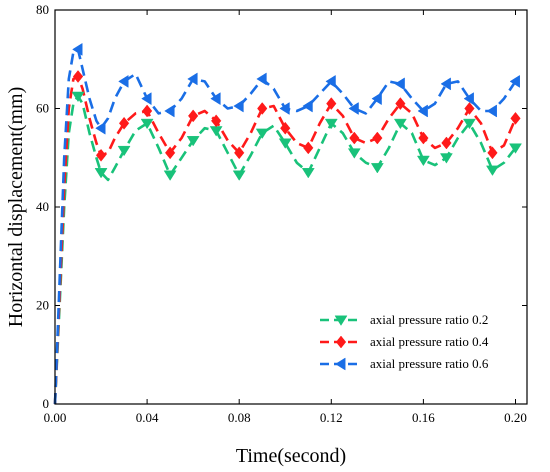 The height and width of the screenshot is (472, 550). What do you see at coordinates (16, 207) in the screenshot?
I see `y-axis-title: Horizontal displacement(mm)` at bounding box center [16, 207].